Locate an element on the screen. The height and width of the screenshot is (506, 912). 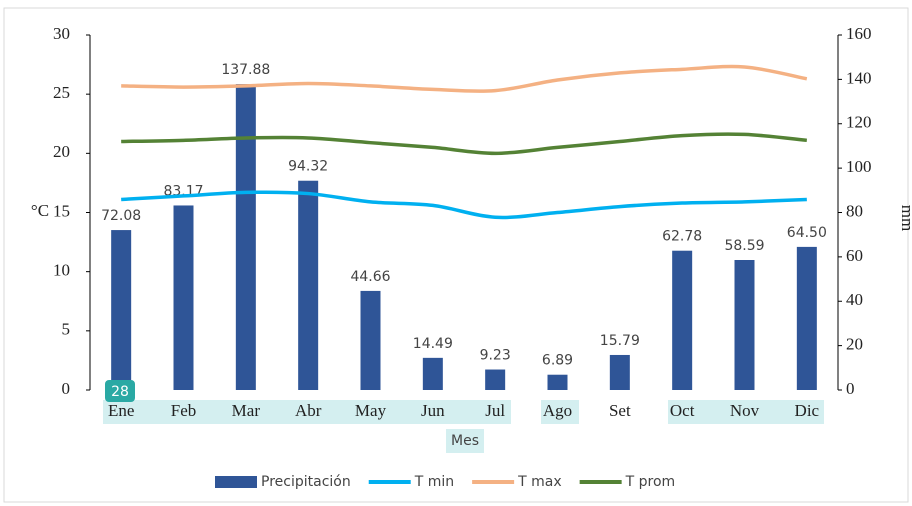
annotation: 28 is located at coordinates (120, 392).